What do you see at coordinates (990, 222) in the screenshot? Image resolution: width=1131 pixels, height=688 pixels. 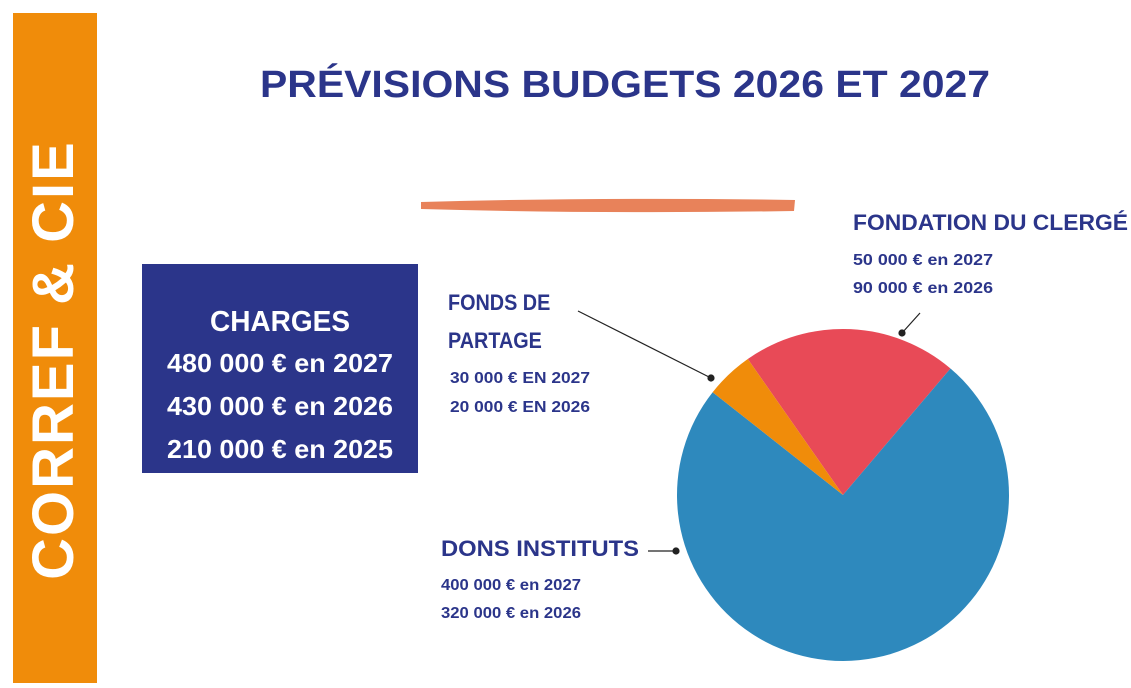 I see `category-label: FONDATION DU CLERGÉ` at bounding box center [990, 222].